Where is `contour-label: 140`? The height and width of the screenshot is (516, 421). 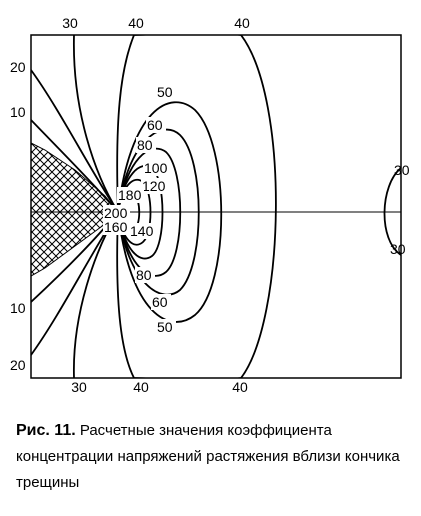 contour-label: 140 is located at coordinates (142, 231).